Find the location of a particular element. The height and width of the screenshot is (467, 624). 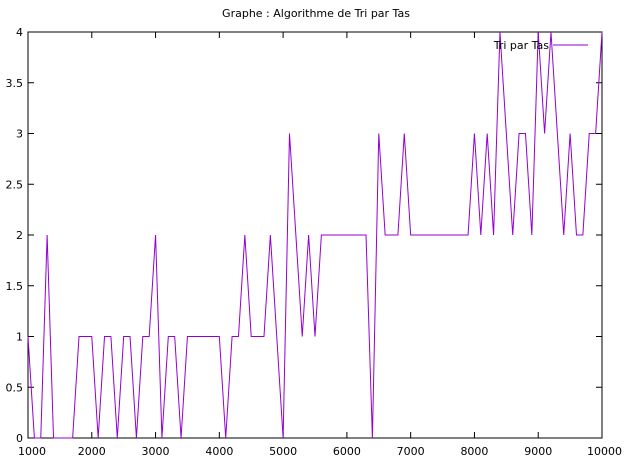

x-tick-label: 10000 is located at coordinates (604, 451).